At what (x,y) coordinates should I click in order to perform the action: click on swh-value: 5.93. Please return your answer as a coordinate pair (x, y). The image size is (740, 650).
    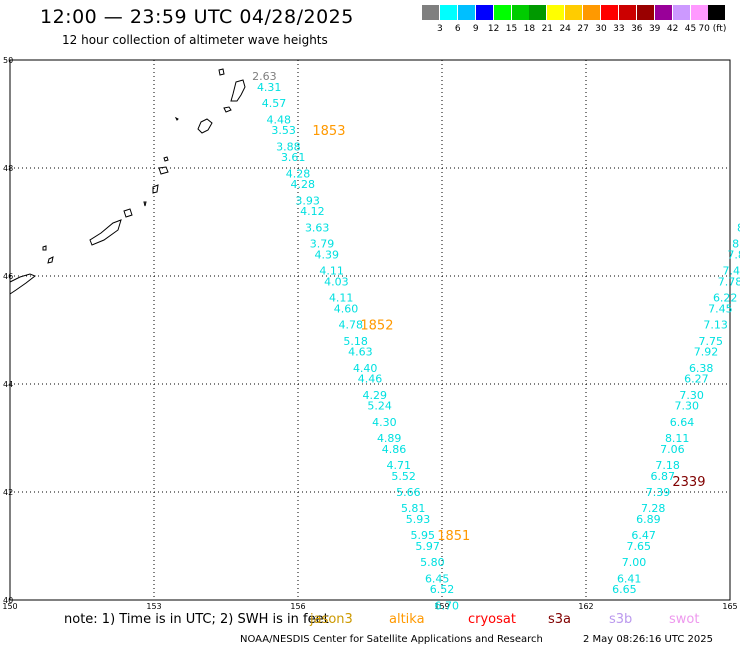
    Looking at the image, I should click on (418, 519).